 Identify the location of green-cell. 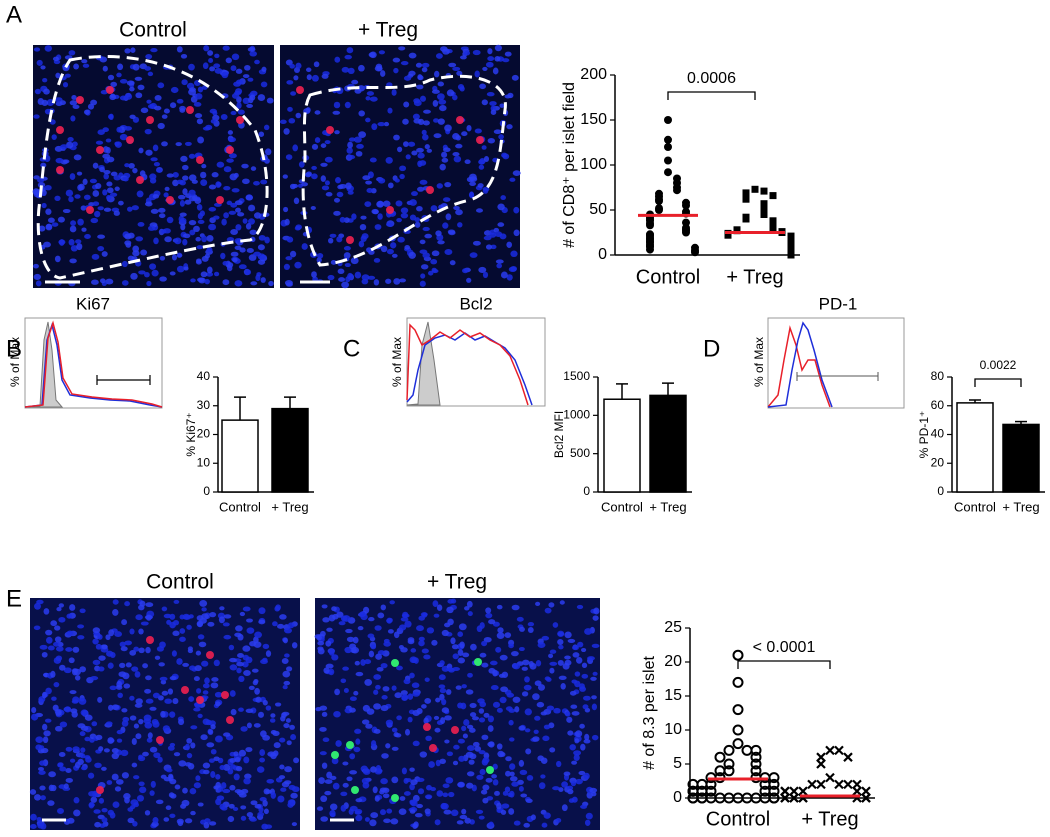
(478, 662).